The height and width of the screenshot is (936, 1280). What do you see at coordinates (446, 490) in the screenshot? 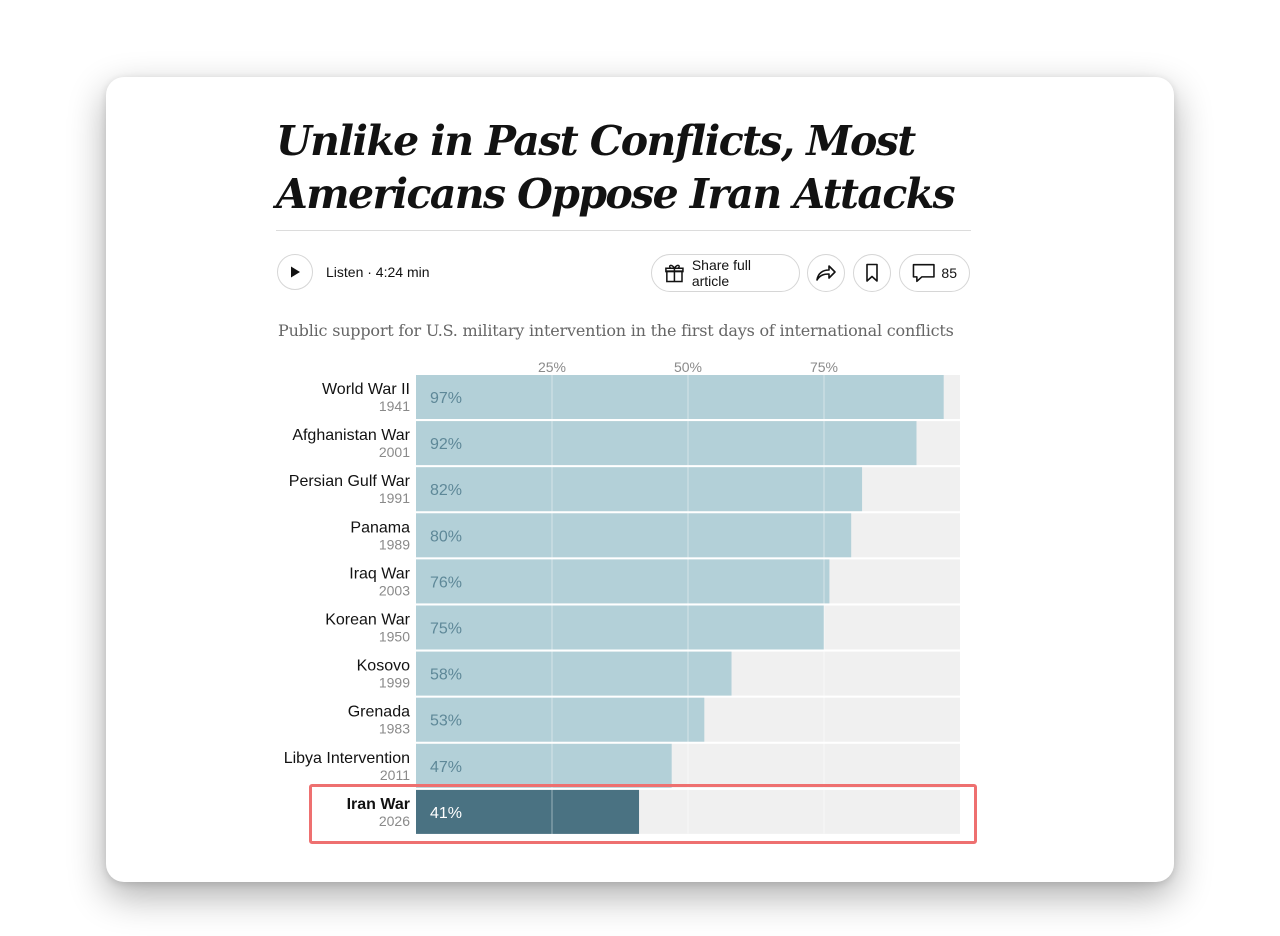
I see `bar-value-label: 82%` at bounding box center [446, 490].